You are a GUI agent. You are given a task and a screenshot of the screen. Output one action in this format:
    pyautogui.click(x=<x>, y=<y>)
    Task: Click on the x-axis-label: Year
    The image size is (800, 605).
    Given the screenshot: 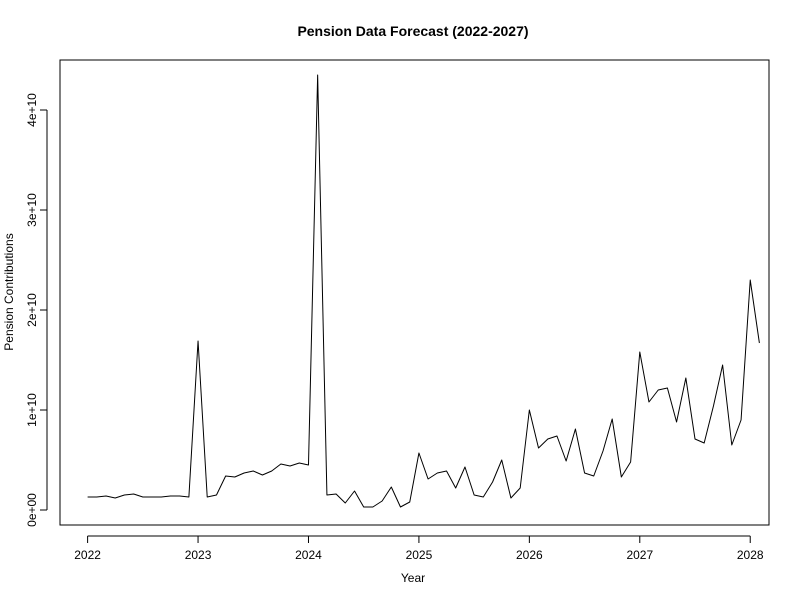 What is the action you would take?
    pyautogui.click(x=413, y=578)
    